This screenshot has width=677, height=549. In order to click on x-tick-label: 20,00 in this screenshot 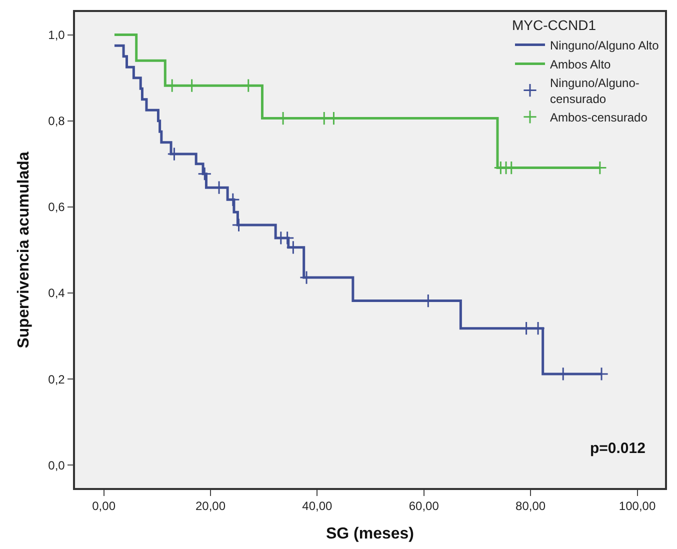, I will do `click(210, 506)`.